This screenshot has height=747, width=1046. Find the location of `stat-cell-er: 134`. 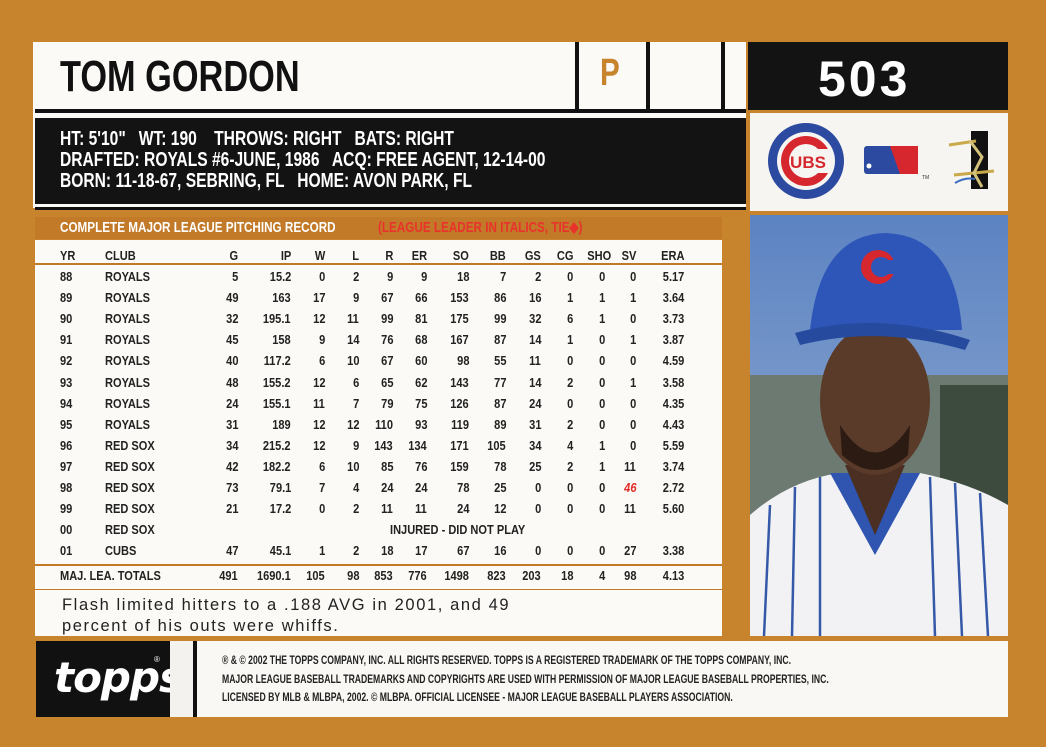

stat-cell-er: 134 is located at coordinates (417, 445).